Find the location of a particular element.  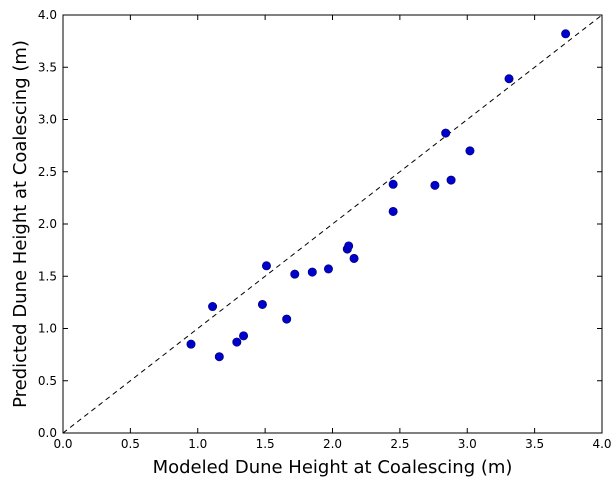

y-tick-label: 2.0 is located at coordinates (47, 224).